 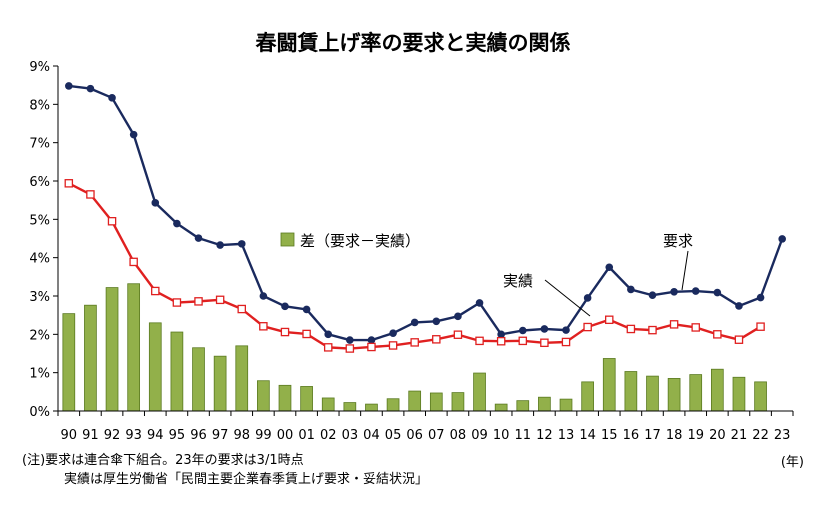 I want to click on x-tick-label: 07, so click(x=436, y=435).